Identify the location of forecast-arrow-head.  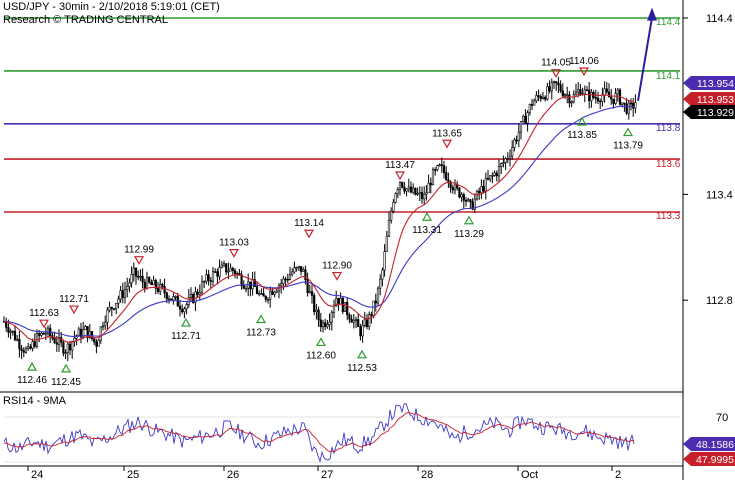
(652, 14).